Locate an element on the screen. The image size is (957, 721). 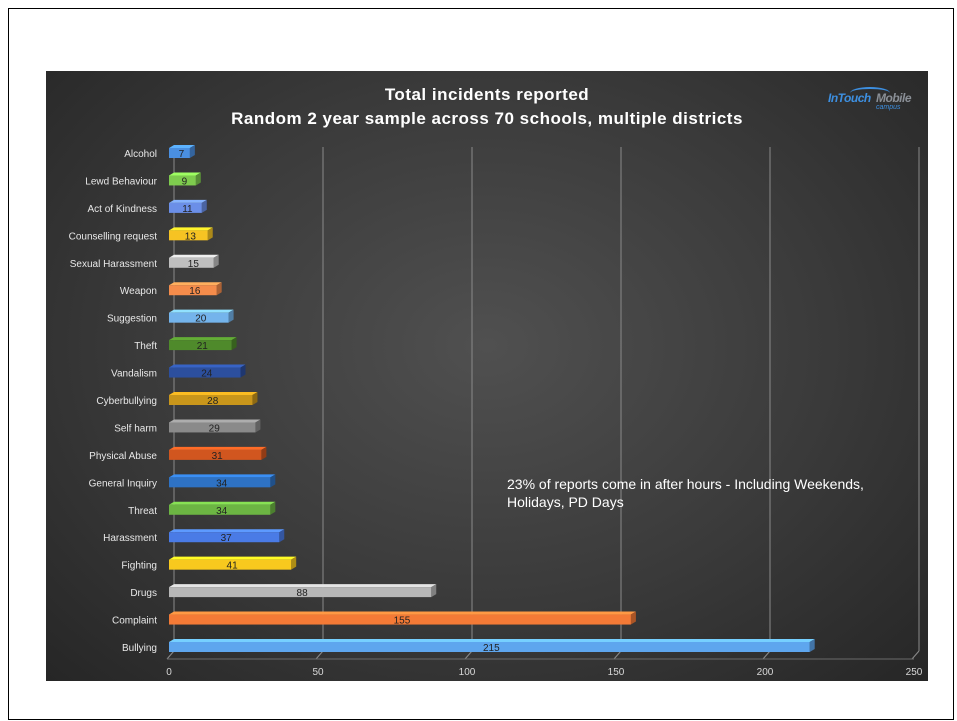
y-category-label: Physical Abuse is located at coordinates (123, 456).